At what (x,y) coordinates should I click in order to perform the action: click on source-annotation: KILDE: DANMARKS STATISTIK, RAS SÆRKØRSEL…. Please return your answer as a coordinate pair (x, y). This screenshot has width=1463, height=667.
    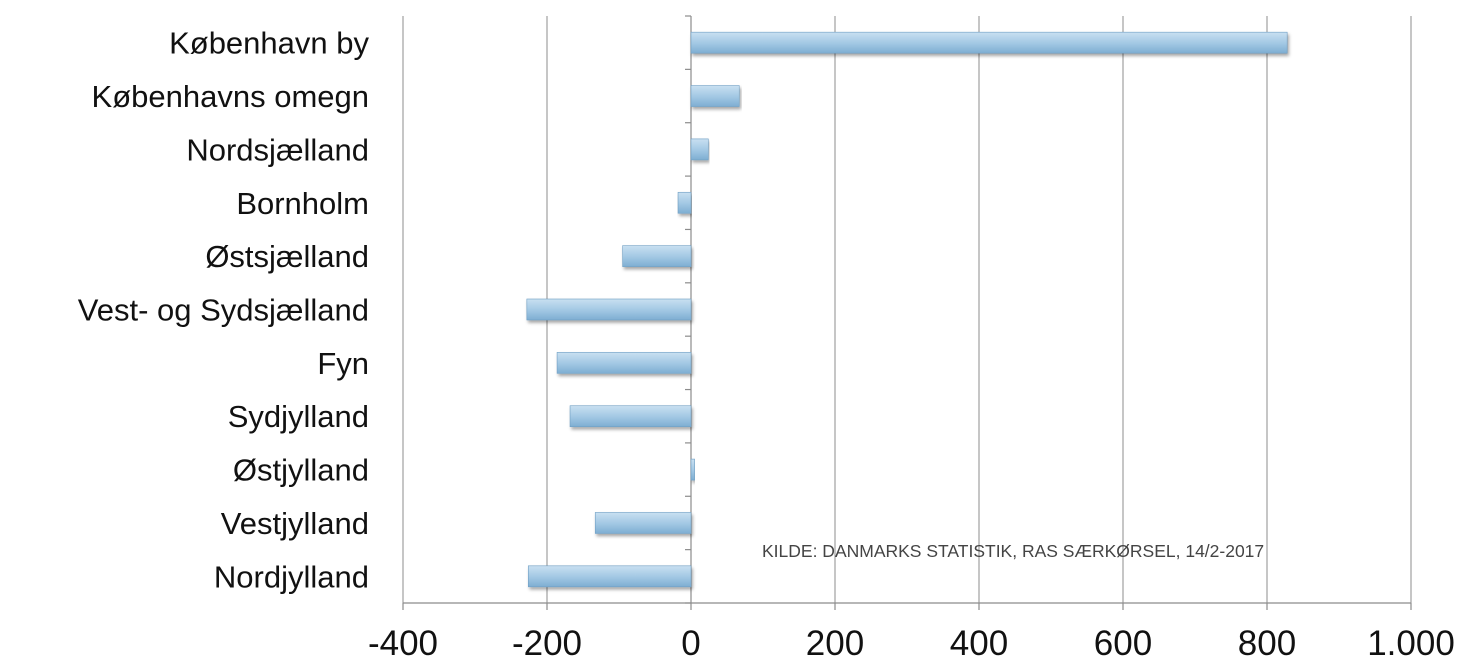
    Looking at the image, I should click on (1013, 551).